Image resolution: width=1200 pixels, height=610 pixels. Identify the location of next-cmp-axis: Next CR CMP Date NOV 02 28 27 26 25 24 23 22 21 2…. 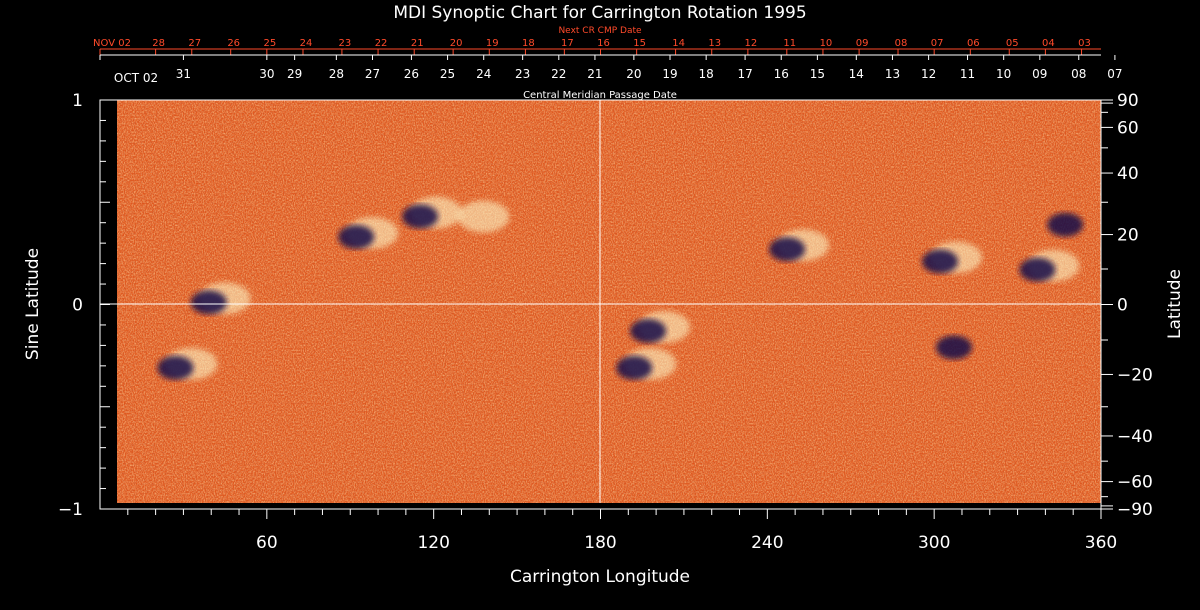
(597, 40).